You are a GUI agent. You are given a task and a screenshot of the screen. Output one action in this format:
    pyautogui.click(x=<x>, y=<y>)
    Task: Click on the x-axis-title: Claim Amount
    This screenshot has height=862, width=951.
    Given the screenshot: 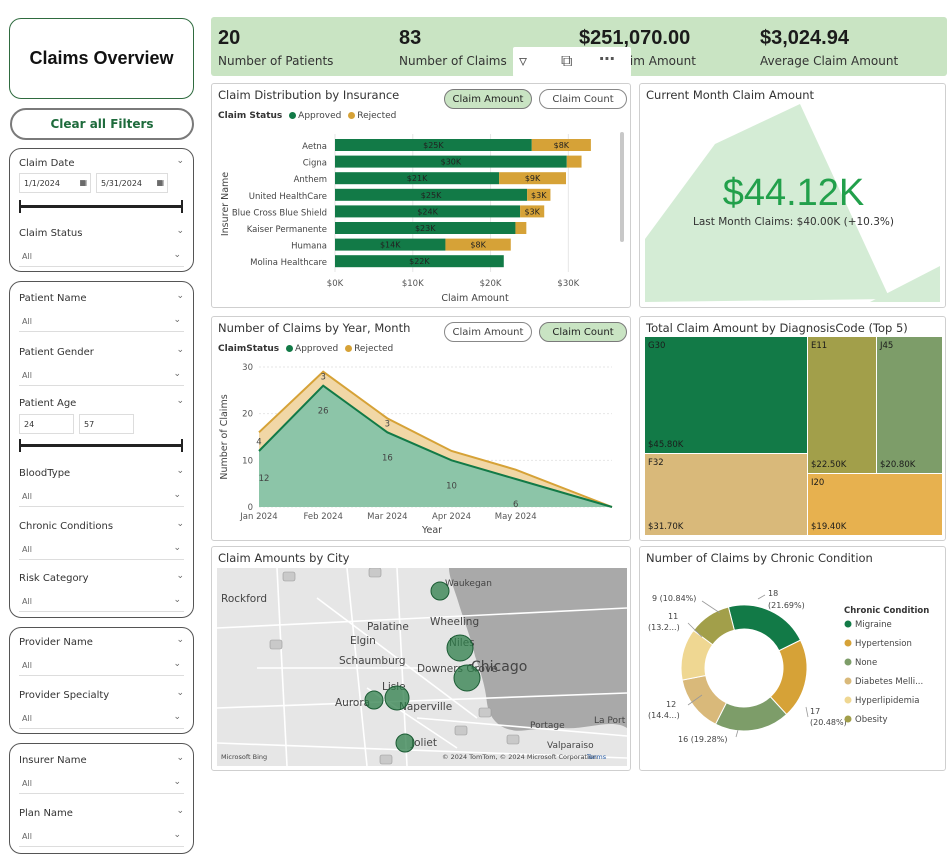 What is the action you would take?
    pyautogui.click(x=475, y=298)
    